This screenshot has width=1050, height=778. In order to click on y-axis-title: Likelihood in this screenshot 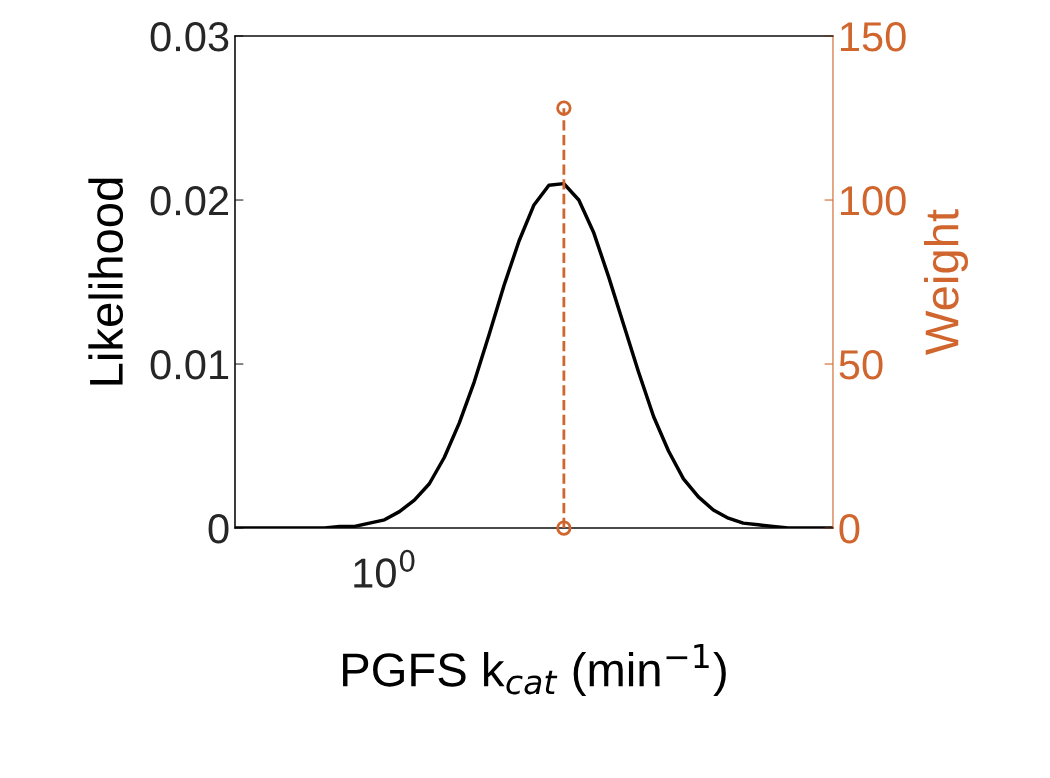, I will do `click(106, 281)`.